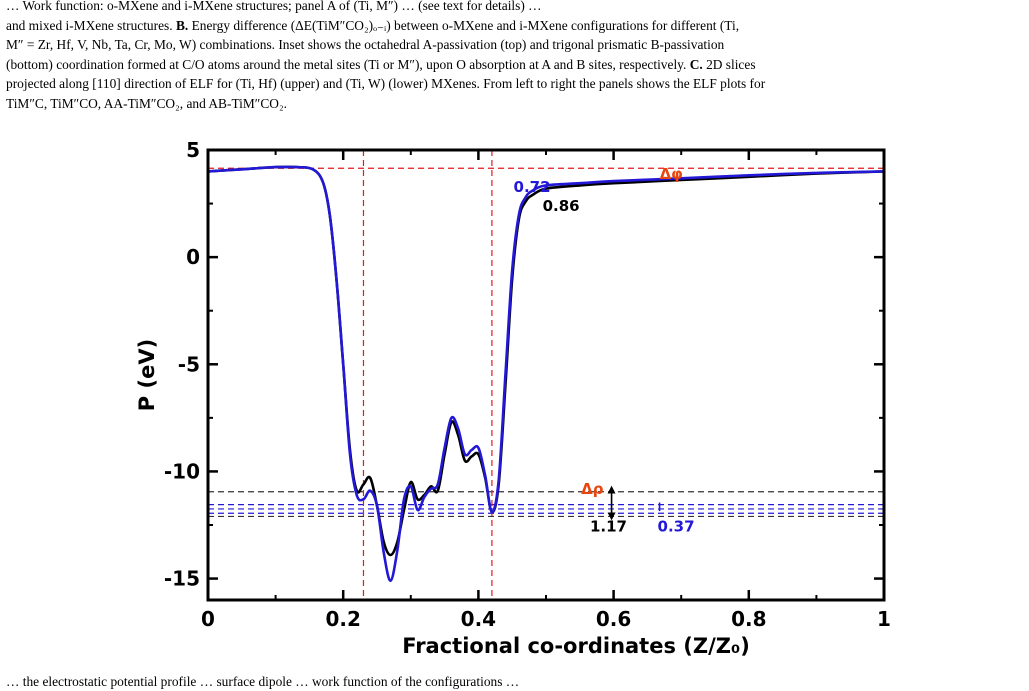 The height and width of the screenshot is (691, 1029). Describe the element at coordinates (729, 64) in the screenshot. I see `caption-line-4b: 2D slices` at that location.